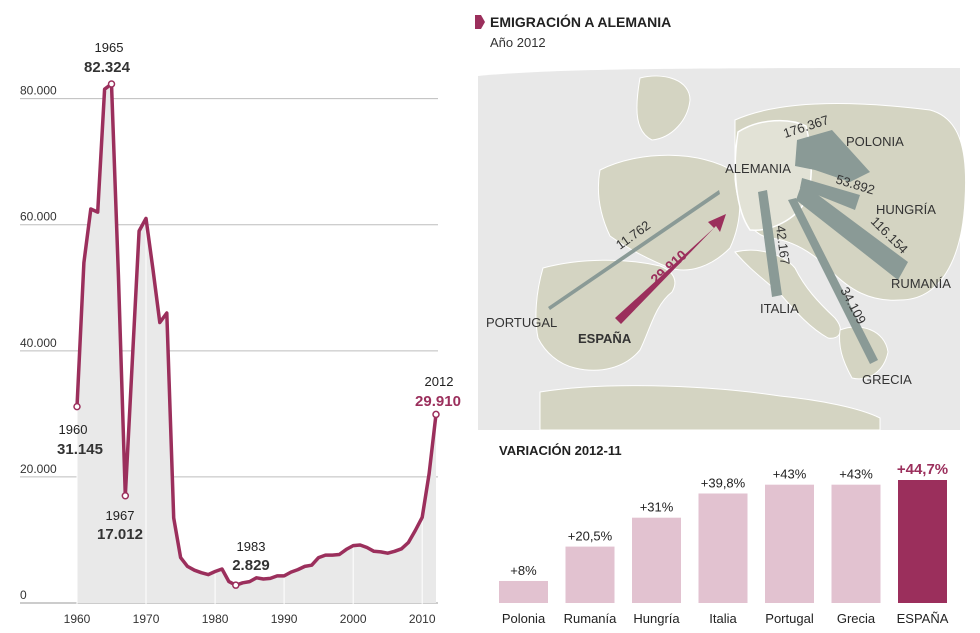  I want to click on iberia-land, so click(605, 315).